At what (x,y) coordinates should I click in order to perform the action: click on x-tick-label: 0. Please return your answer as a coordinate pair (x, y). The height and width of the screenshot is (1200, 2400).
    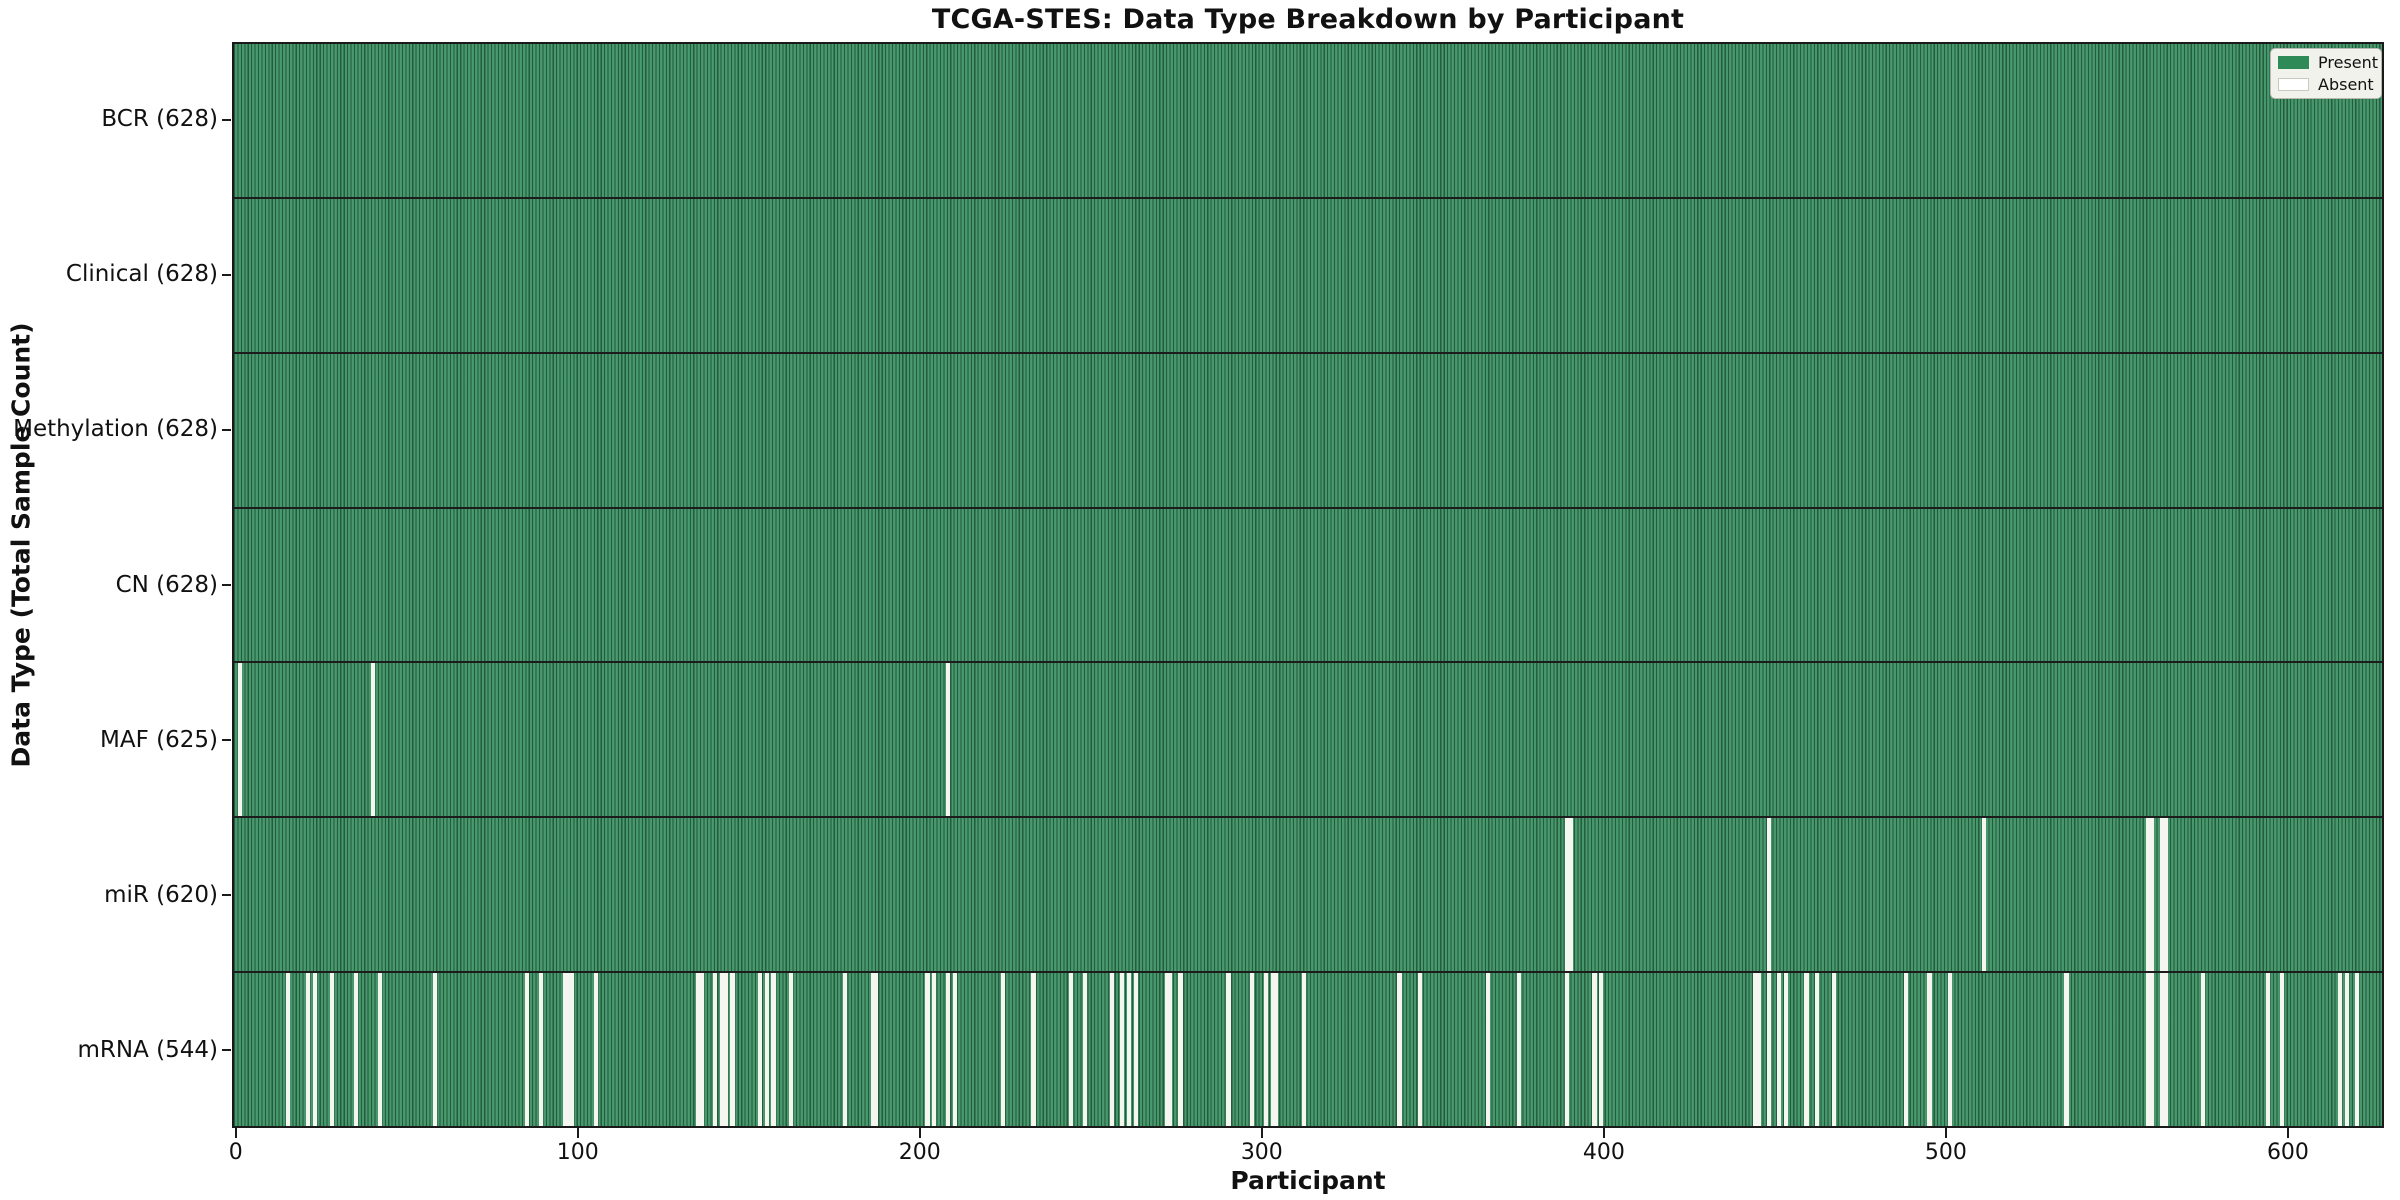
    Looking at the image, I should click on (235, 1152).